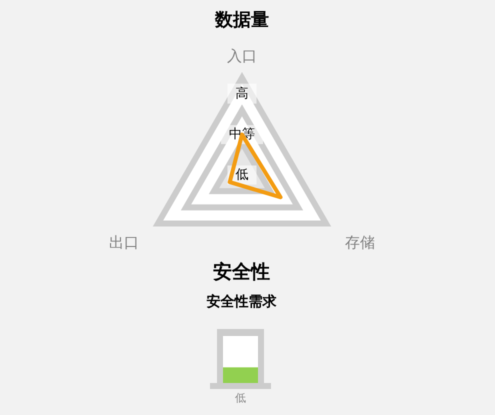 This screenshot has width=495, height=415. I want to click on y-tick-label: 高, so click(242, 94).